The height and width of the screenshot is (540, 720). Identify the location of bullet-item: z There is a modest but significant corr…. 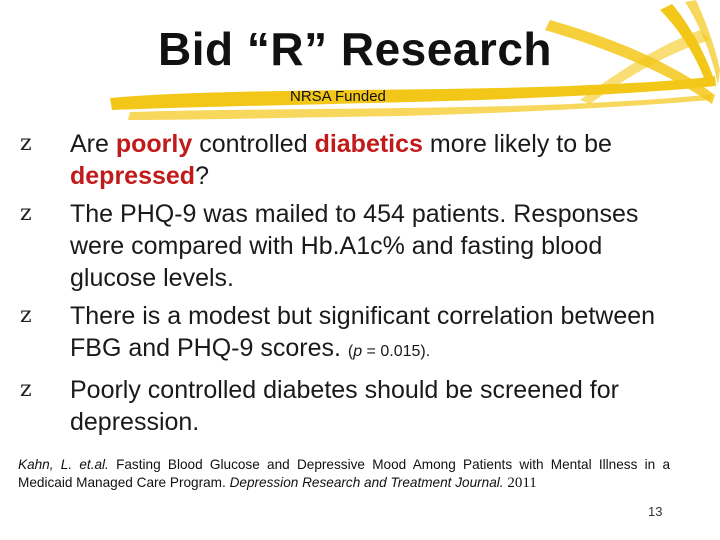
(338, 332).